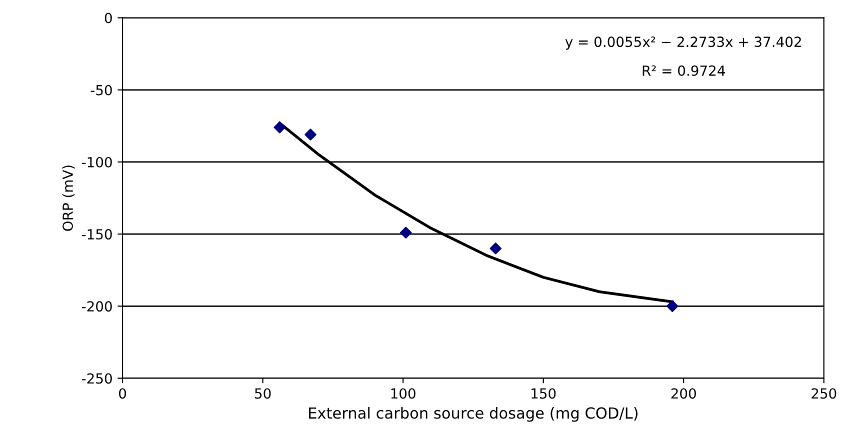 The height and width of the screenshot is (445, 845). Describe the element at coordinates (108, 18) in the screenshot. I see `y-tick-label: 0` at that location.